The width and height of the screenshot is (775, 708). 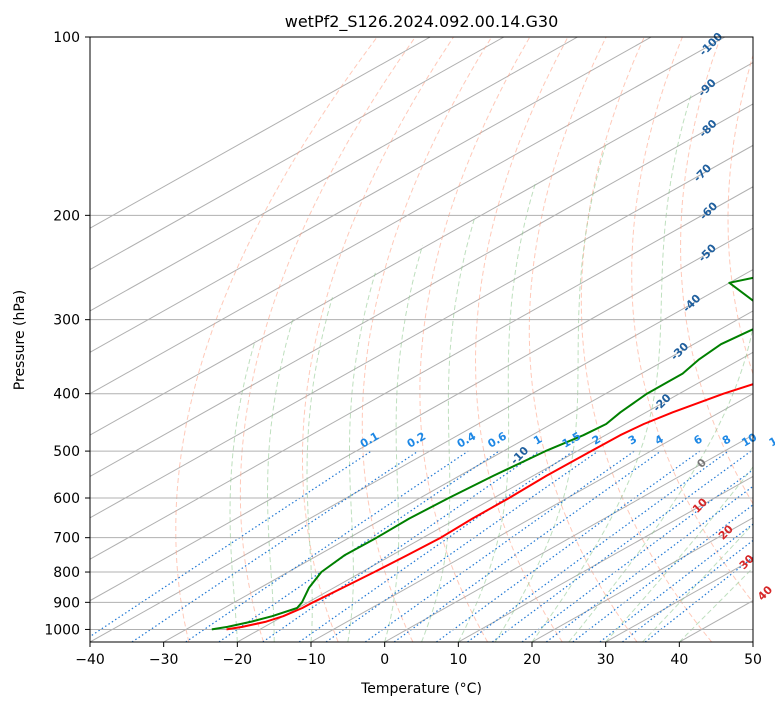 I want to click on y-tick-label: 400, so click(x=66, y=395).